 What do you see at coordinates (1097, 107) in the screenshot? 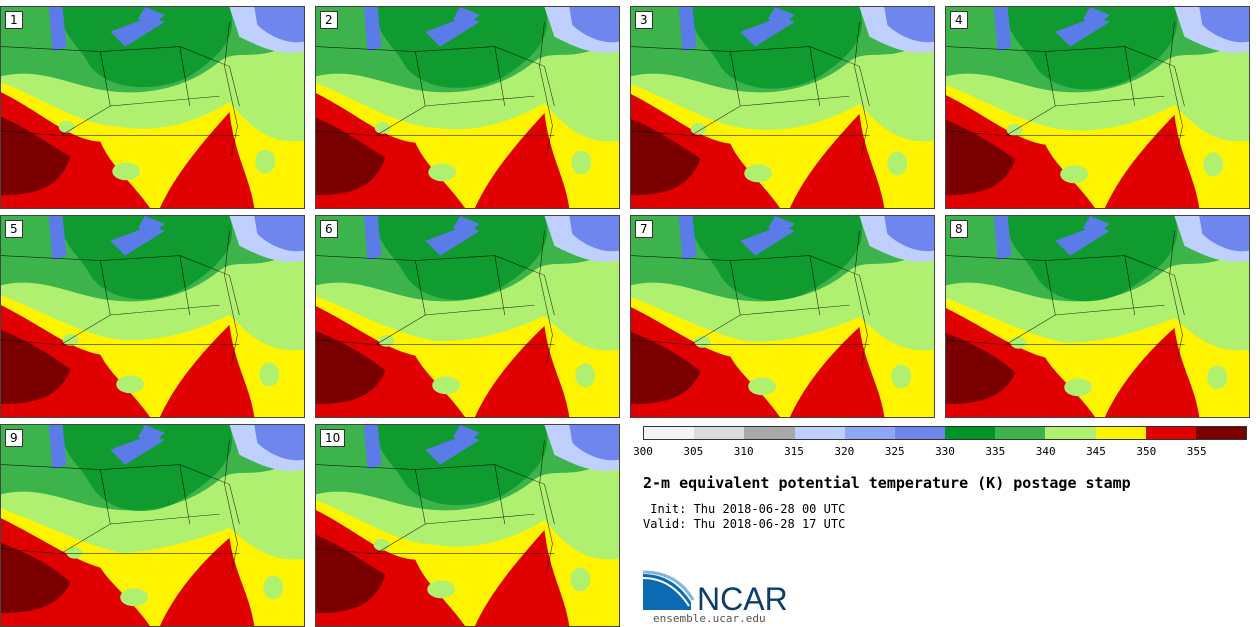
I see `map-panel: 4` at bounding box center [1097, 107].